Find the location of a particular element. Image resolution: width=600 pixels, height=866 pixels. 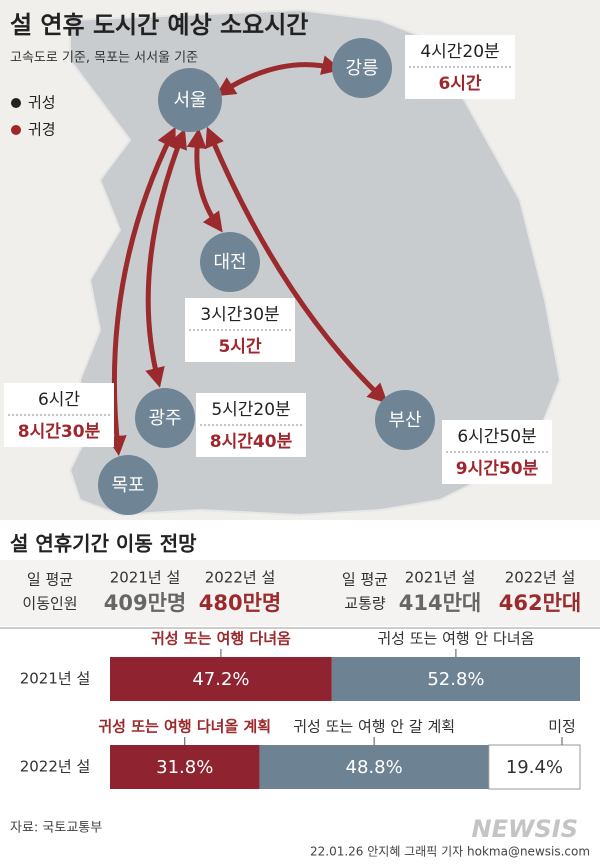

stat-value: 462만대 is located at coordinates (540, 603).